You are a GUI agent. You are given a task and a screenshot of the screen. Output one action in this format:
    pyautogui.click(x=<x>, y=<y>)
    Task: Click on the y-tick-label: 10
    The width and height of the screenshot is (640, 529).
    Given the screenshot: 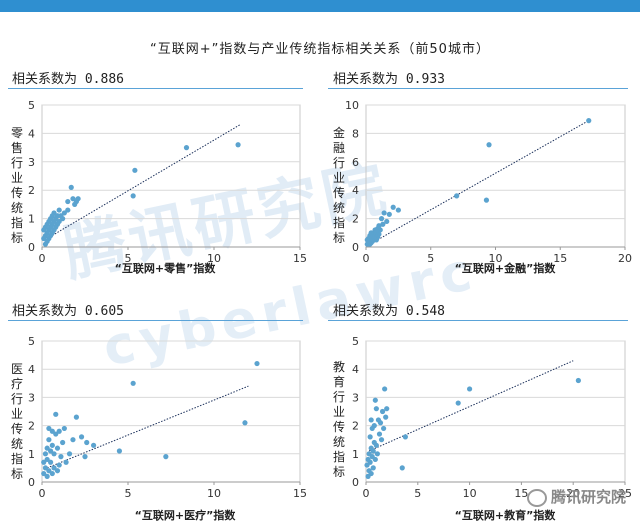 What is the action you would take?
    pyautogui.click(x=352, y=105)
    